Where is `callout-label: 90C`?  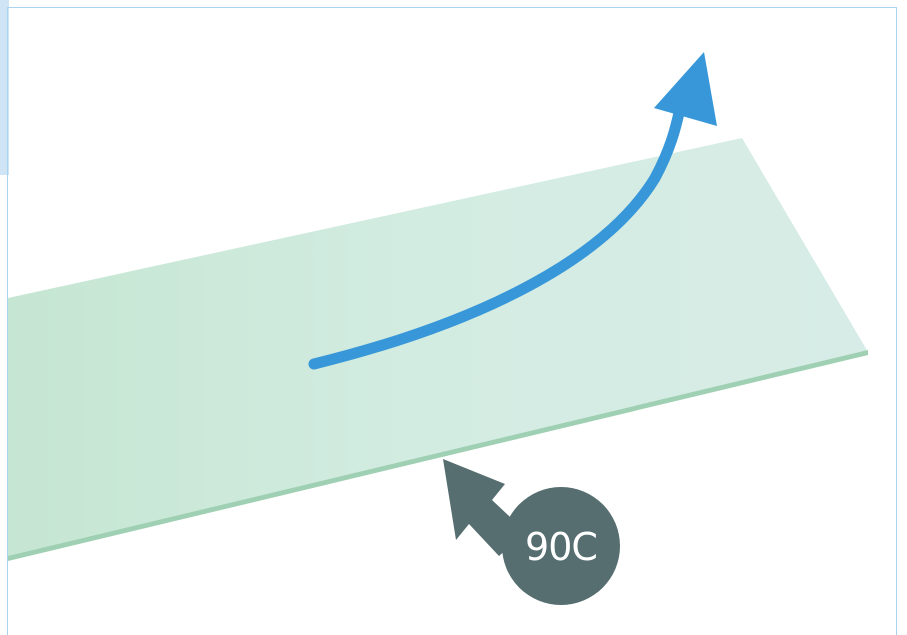
callout-label: 90C is located at coordinates (561, 547).